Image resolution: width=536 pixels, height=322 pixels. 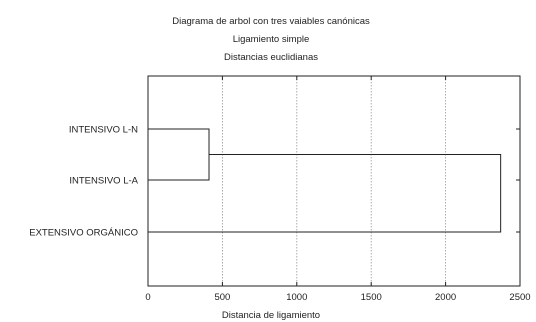 I want to click on x-tick-label-500: 500, so click(x=222, y=297).